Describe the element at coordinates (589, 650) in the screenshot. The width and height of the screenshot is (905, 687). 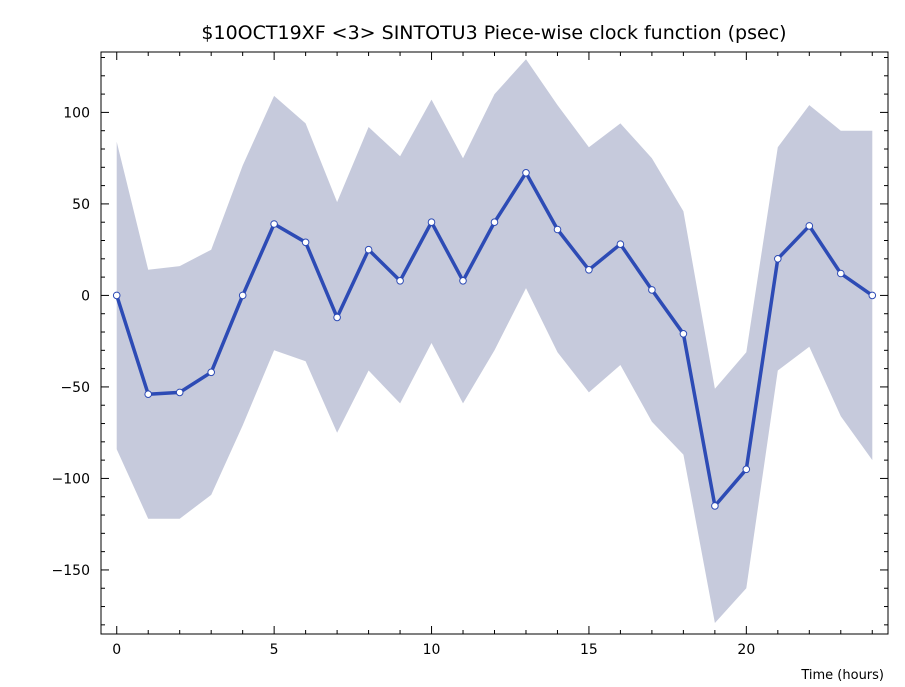
I see `x-tick-label: 15` at that location.